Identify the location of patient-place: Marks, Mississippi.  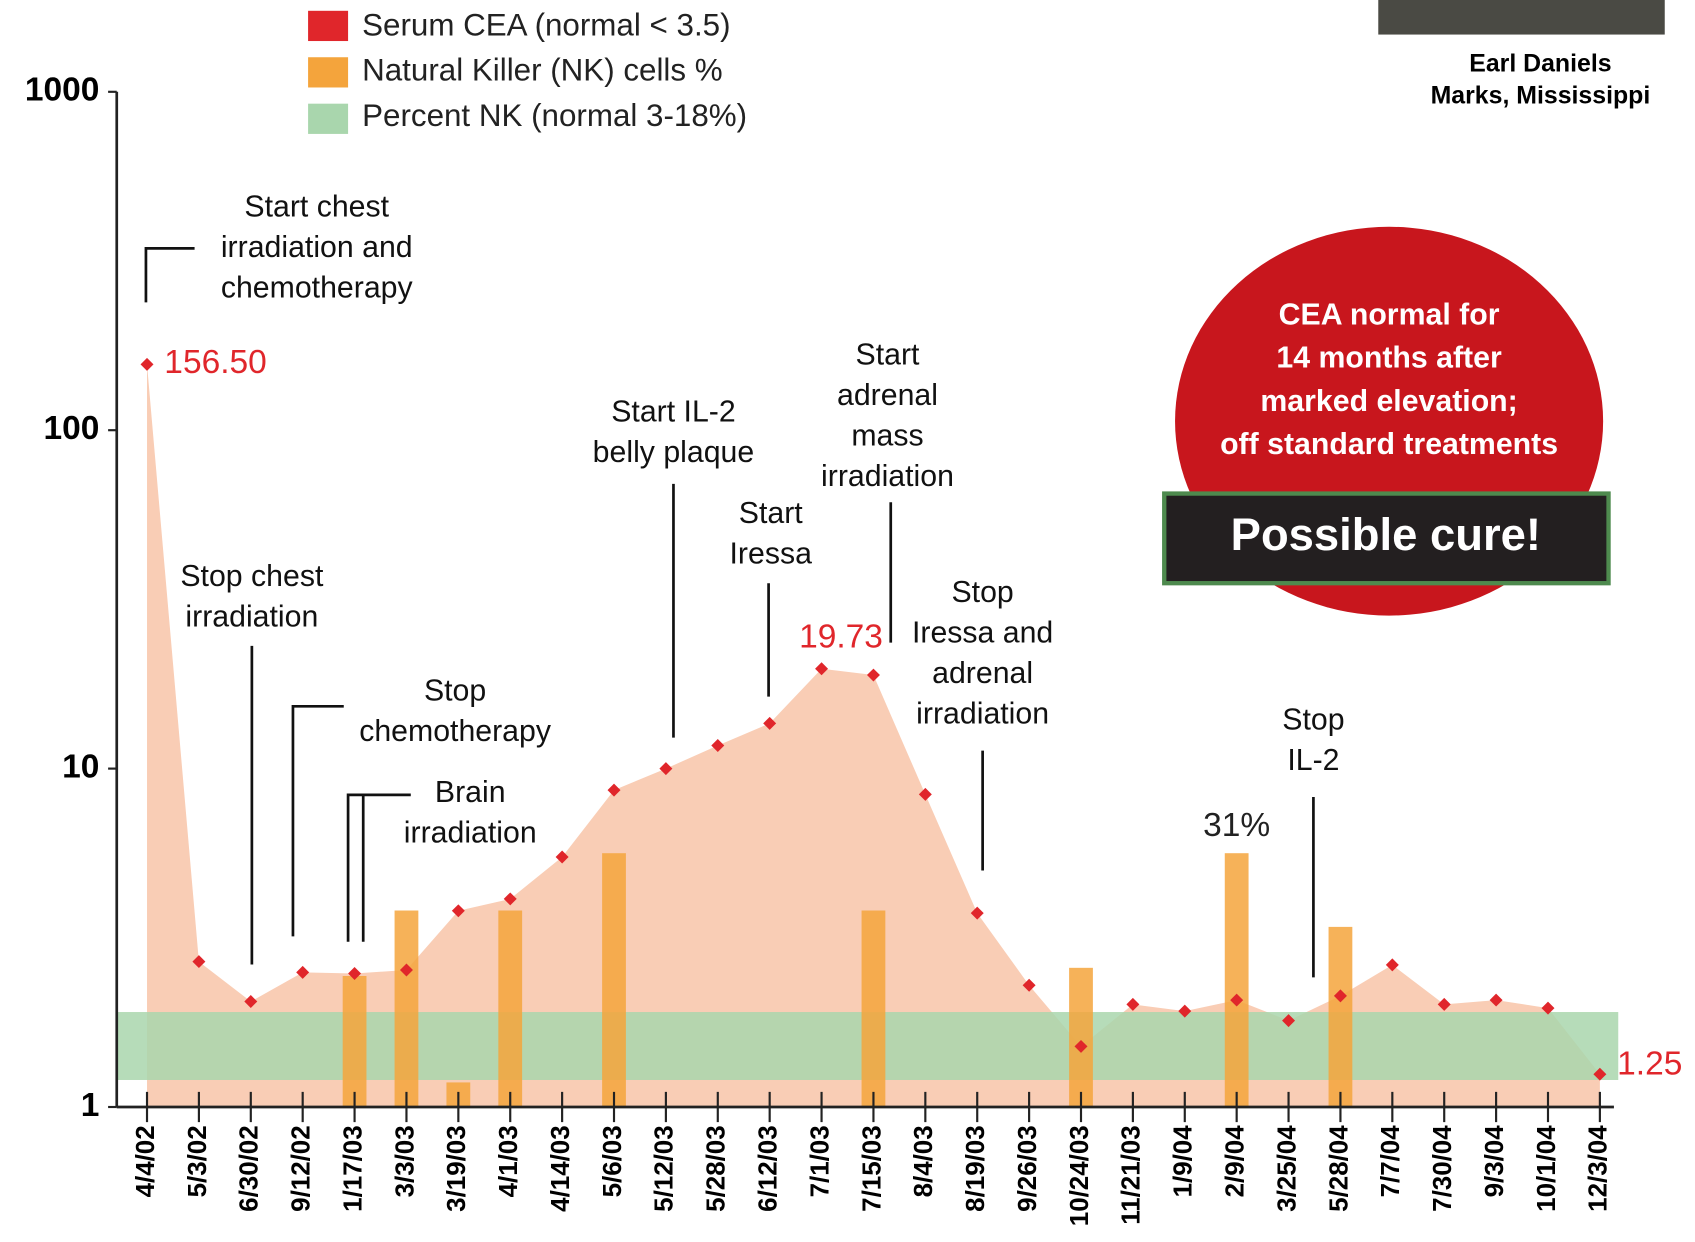
(1541, 96).